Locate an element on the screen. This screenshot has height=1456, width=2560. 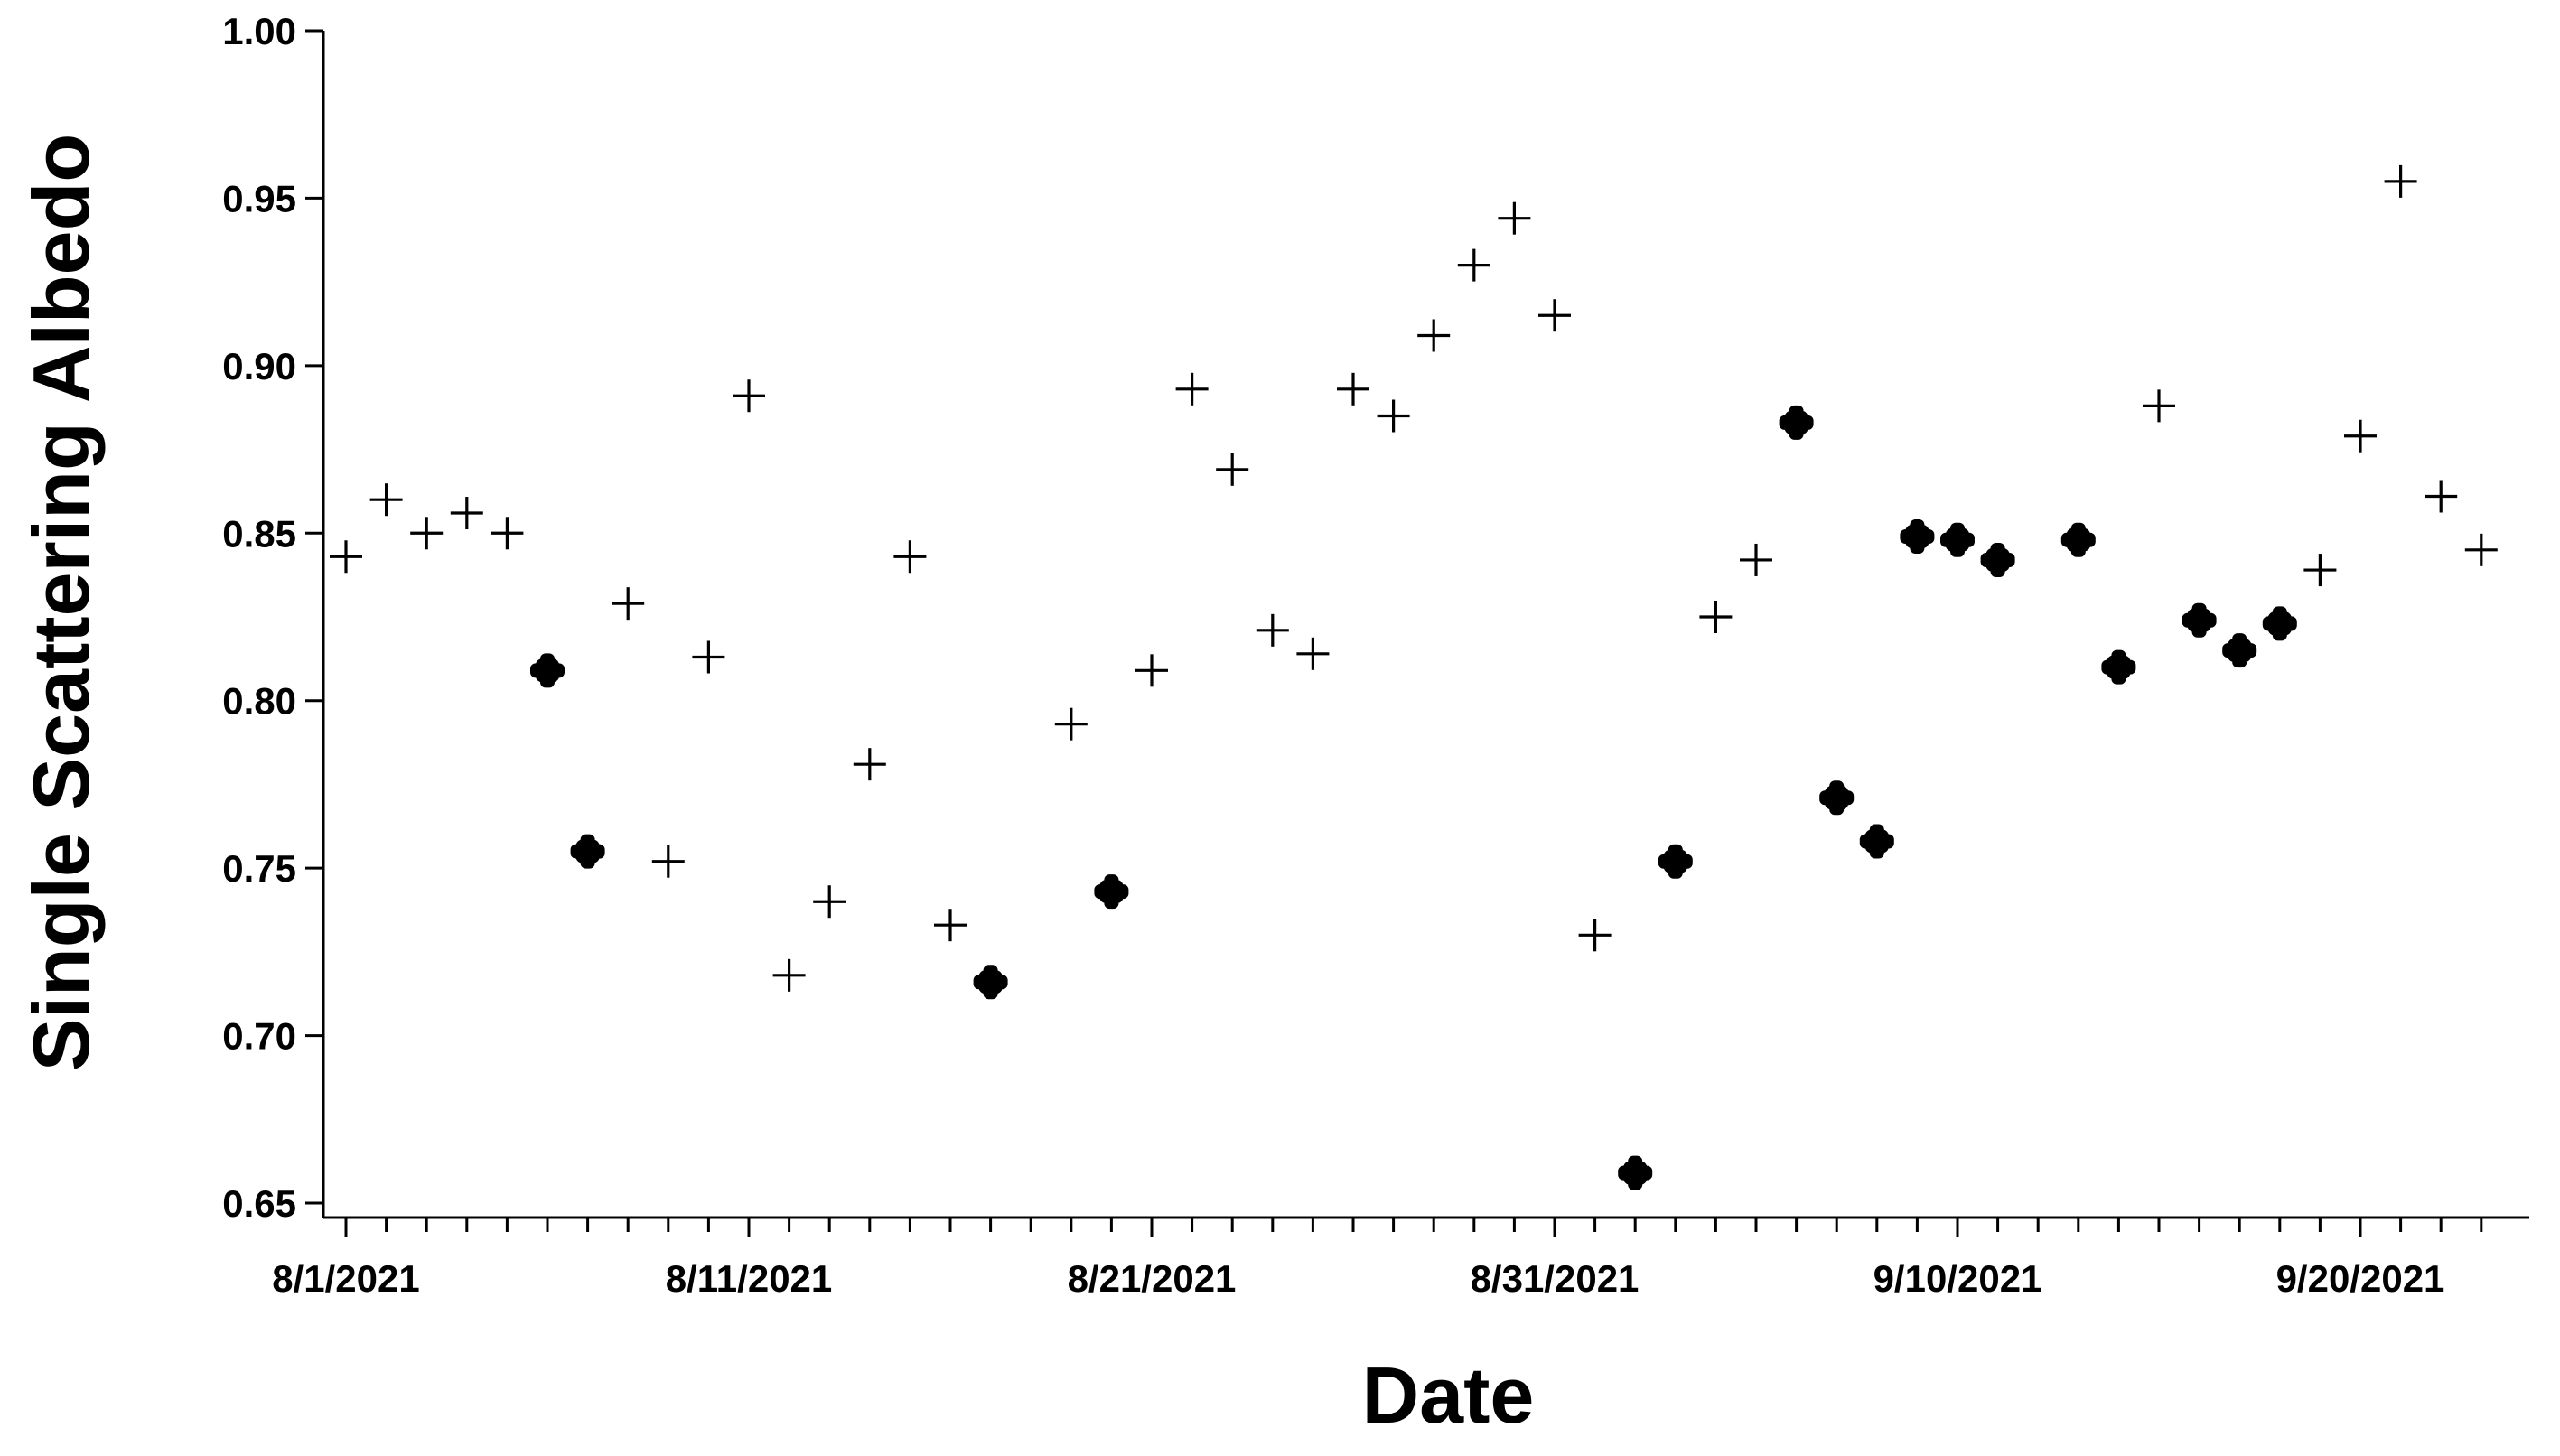
y-tick-label: 0.70 is located at coordinates (259, 1036).